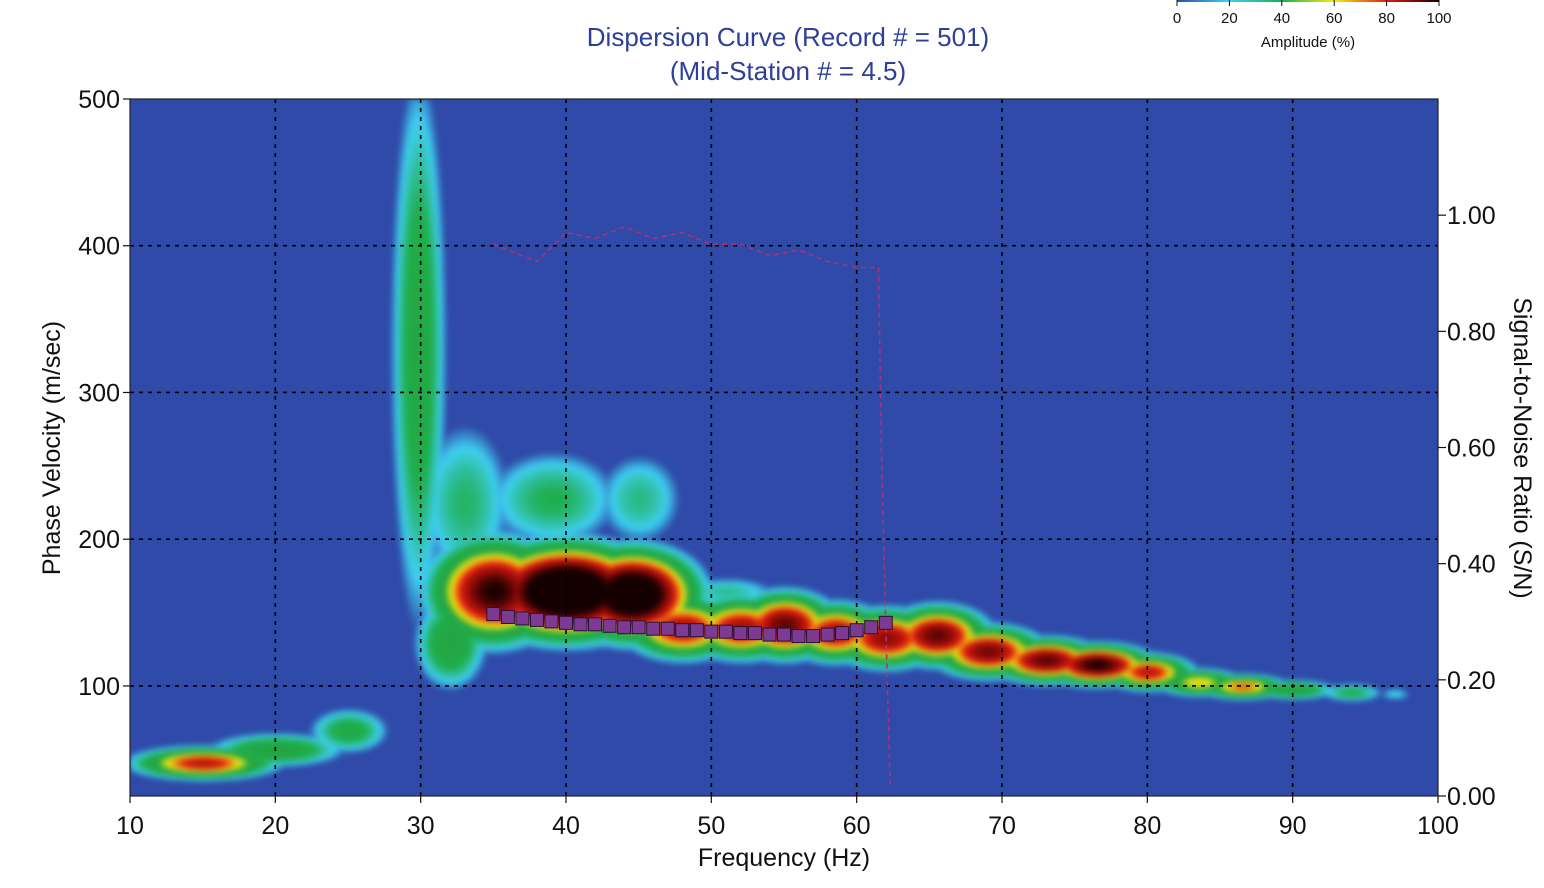 The width and height of the screenshot is (1544, 888). Describe the element at coordinates (1386, 18) in the screenshot. I see `colorbar-tick-label: 80` at that location.